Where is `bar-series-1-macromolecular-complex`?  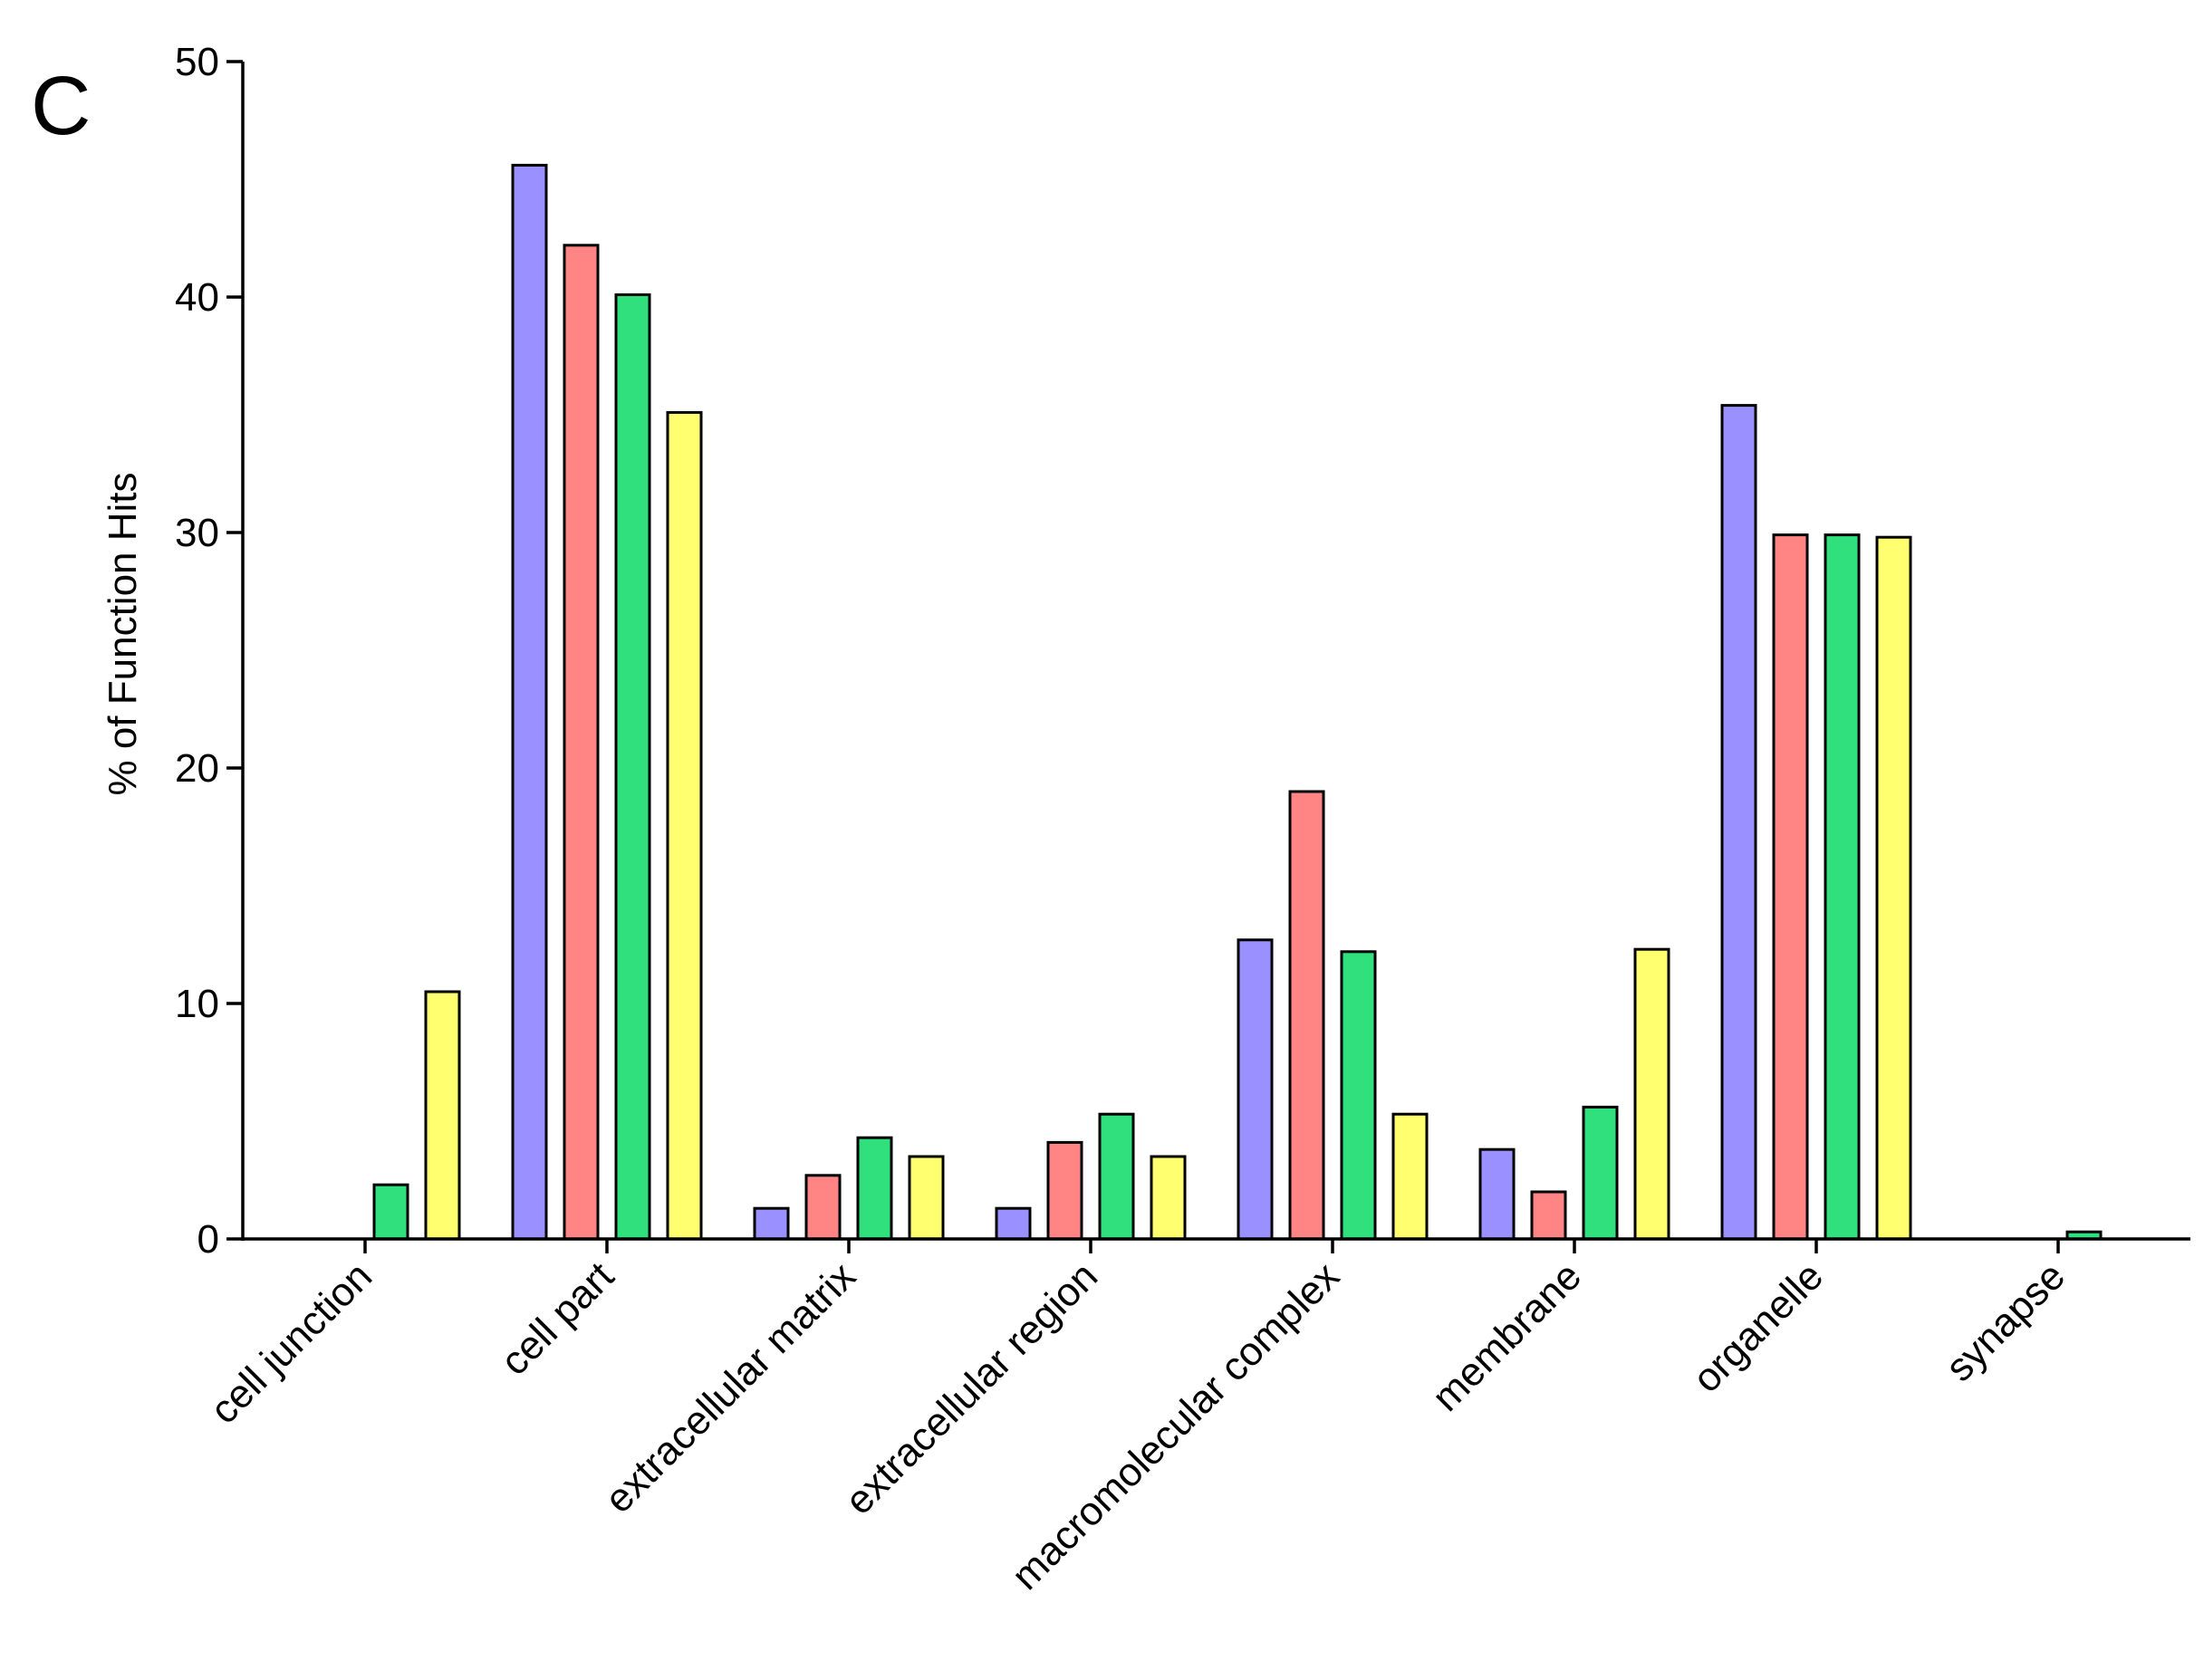 bar-series-1-macromolecular-complex is located at coordinates (1255, 1090).